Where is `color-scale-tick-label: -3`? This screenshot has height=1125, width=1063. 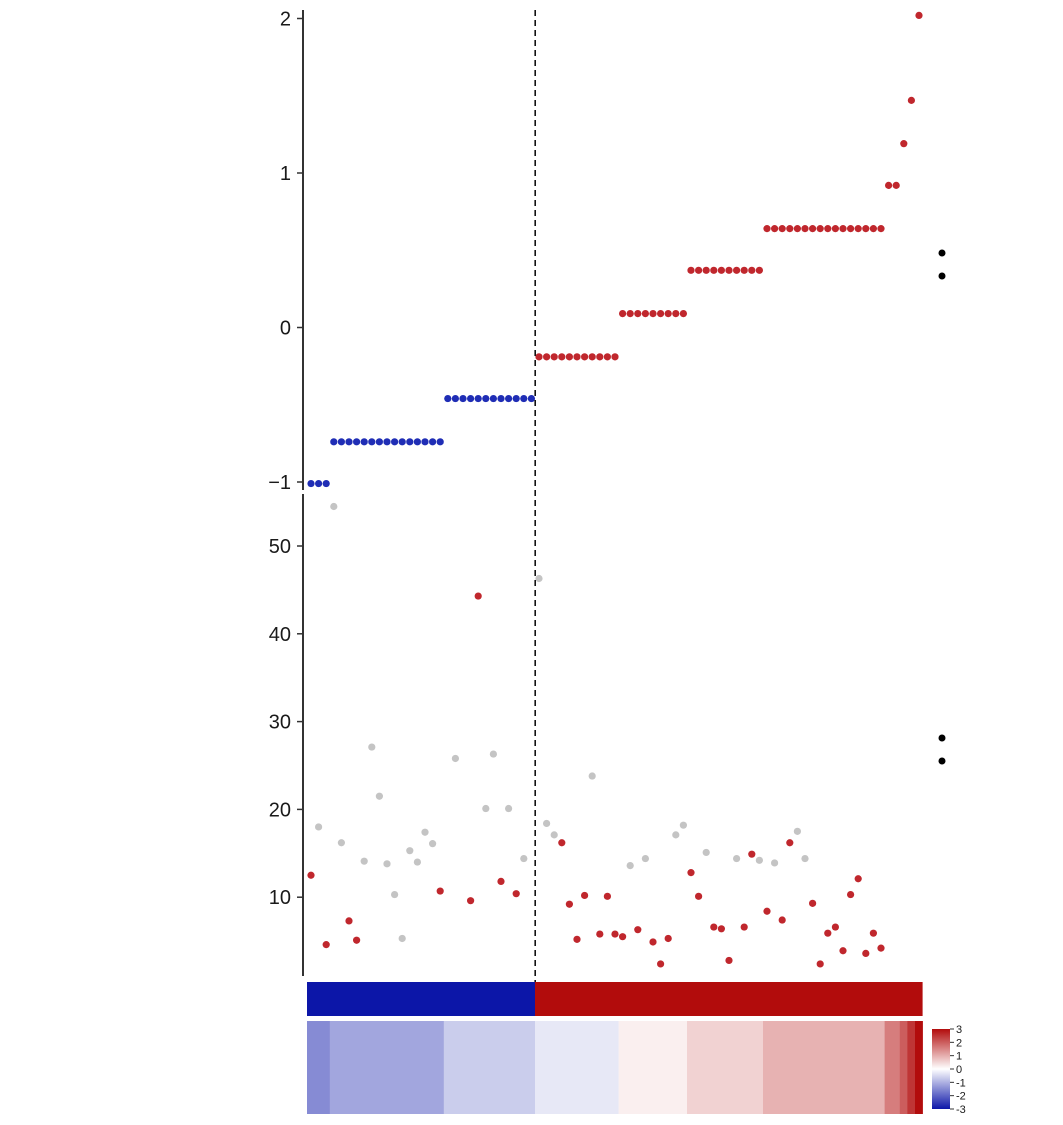
color-scale-tick-label: -3 is located at coordinates (961, 1110).